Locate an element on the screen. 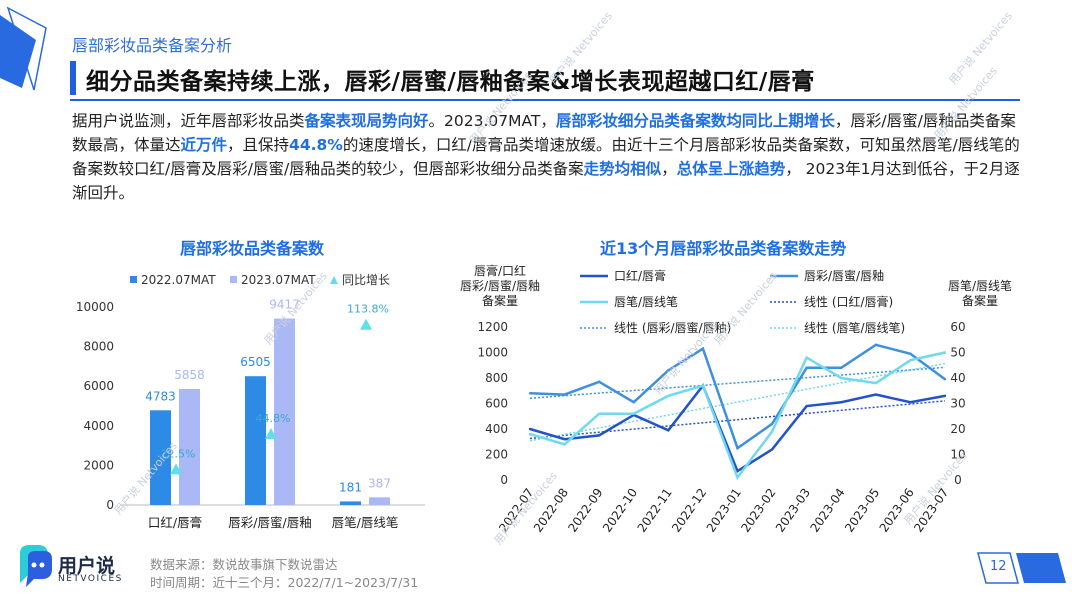  data-label: 9417 is located at coordinates (284, 305).